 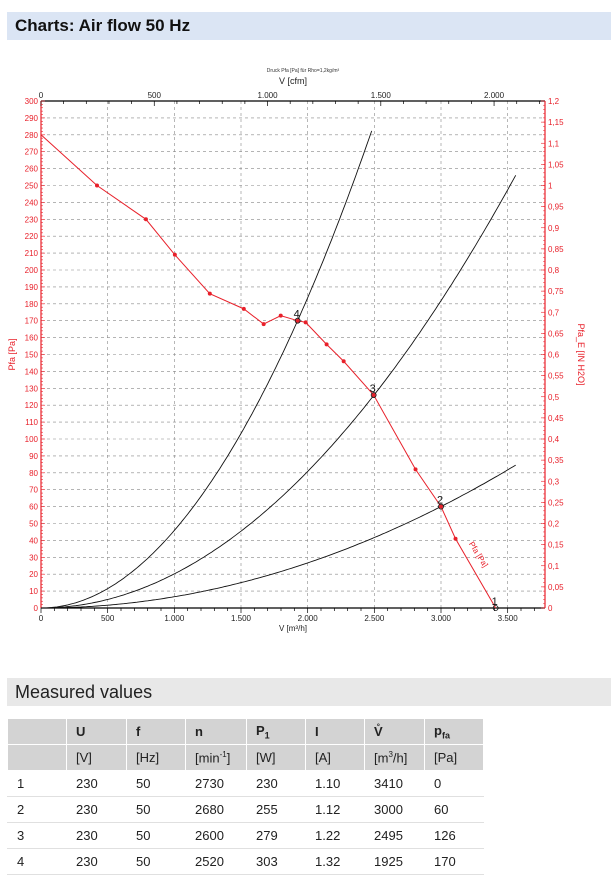 I want to click on y2-tick-label: 0,2, so click(x=554, y=524).